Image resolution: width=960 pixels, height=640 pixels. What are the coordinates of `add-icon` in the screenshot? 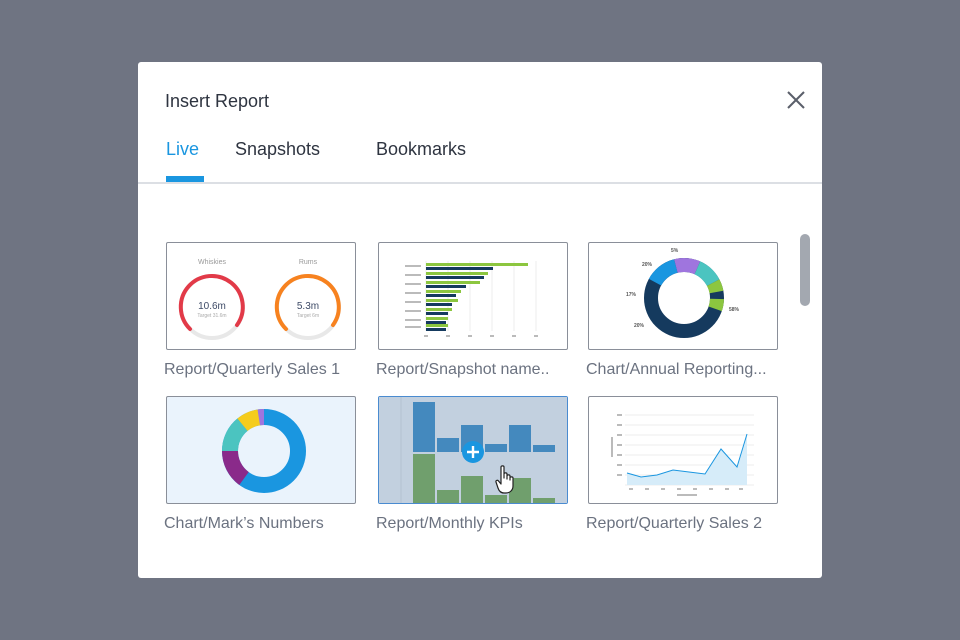 It's located at (473, 452).